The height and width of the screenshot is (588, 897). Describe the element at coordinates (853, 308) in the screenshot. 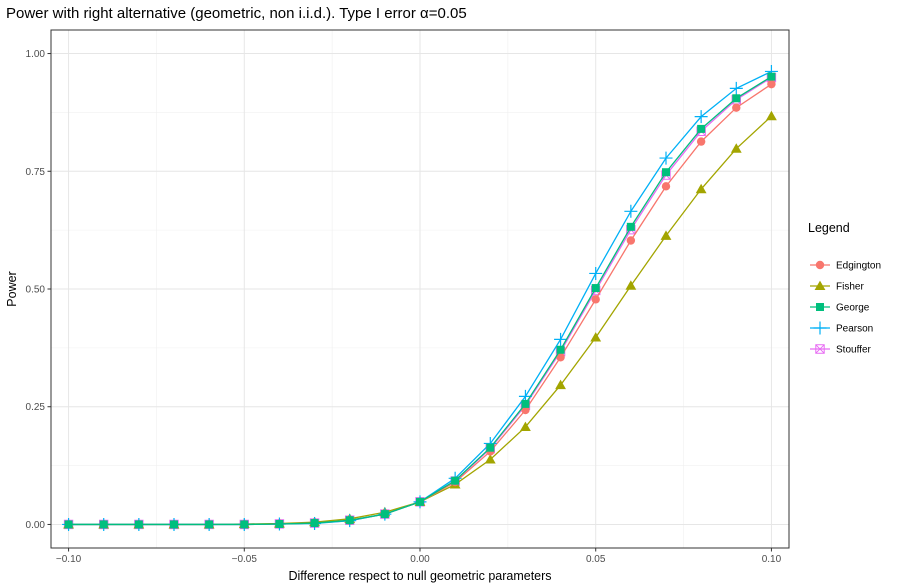

I see `legend-label-george: George` at that location.